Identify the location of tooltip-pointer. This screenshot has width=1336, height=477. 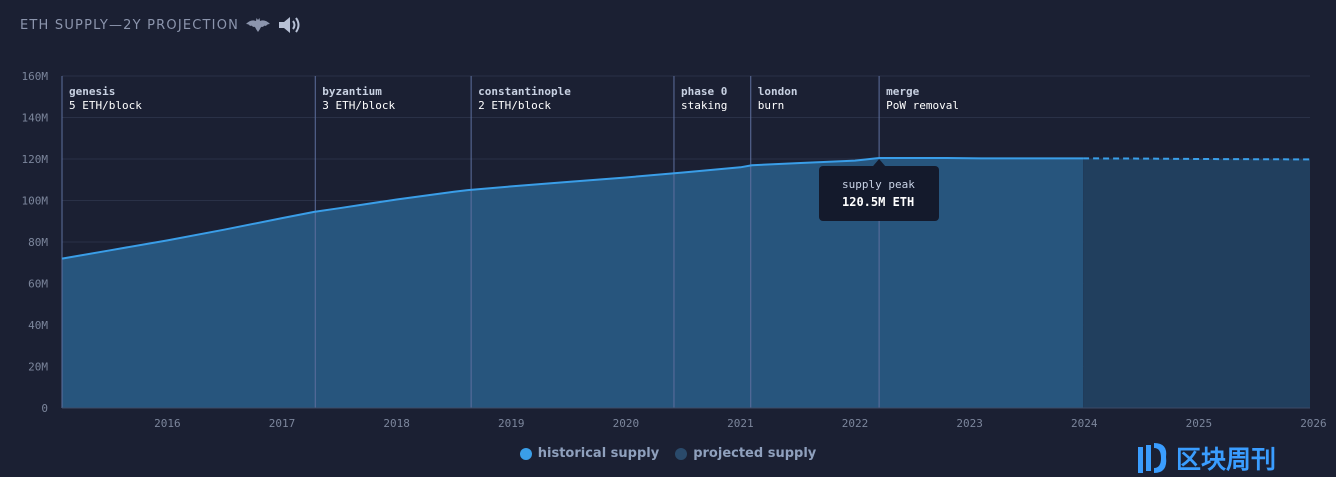
(879, 162).